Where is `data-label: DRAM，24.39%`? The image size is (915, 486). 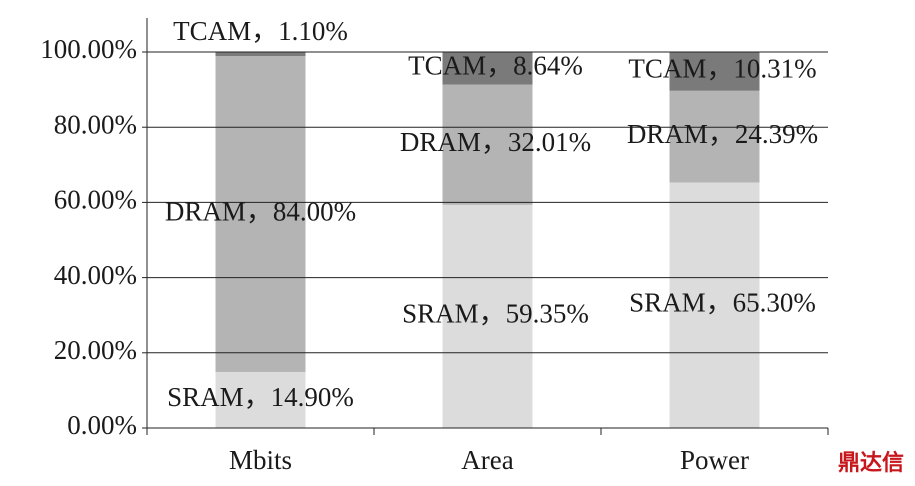 data-label: DRAM，24.39% is located at coordinates (722, 134).